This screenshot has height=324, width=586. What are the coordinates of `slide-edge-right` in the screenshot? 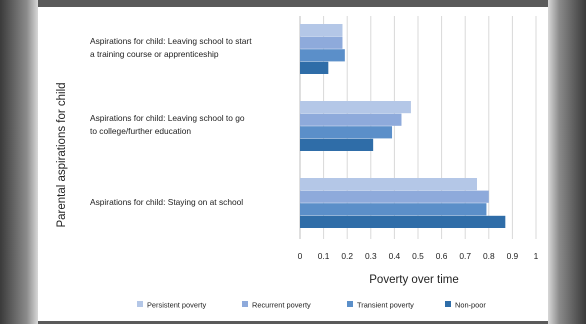 It's located at (567, 162).